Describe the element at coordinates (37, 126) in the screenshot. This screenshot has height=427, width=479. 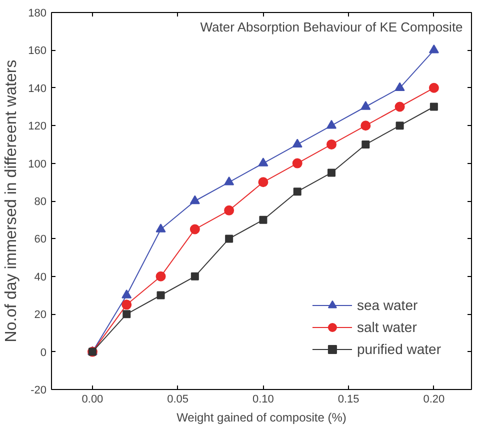
I see `y-tick-label: 120` at that location.